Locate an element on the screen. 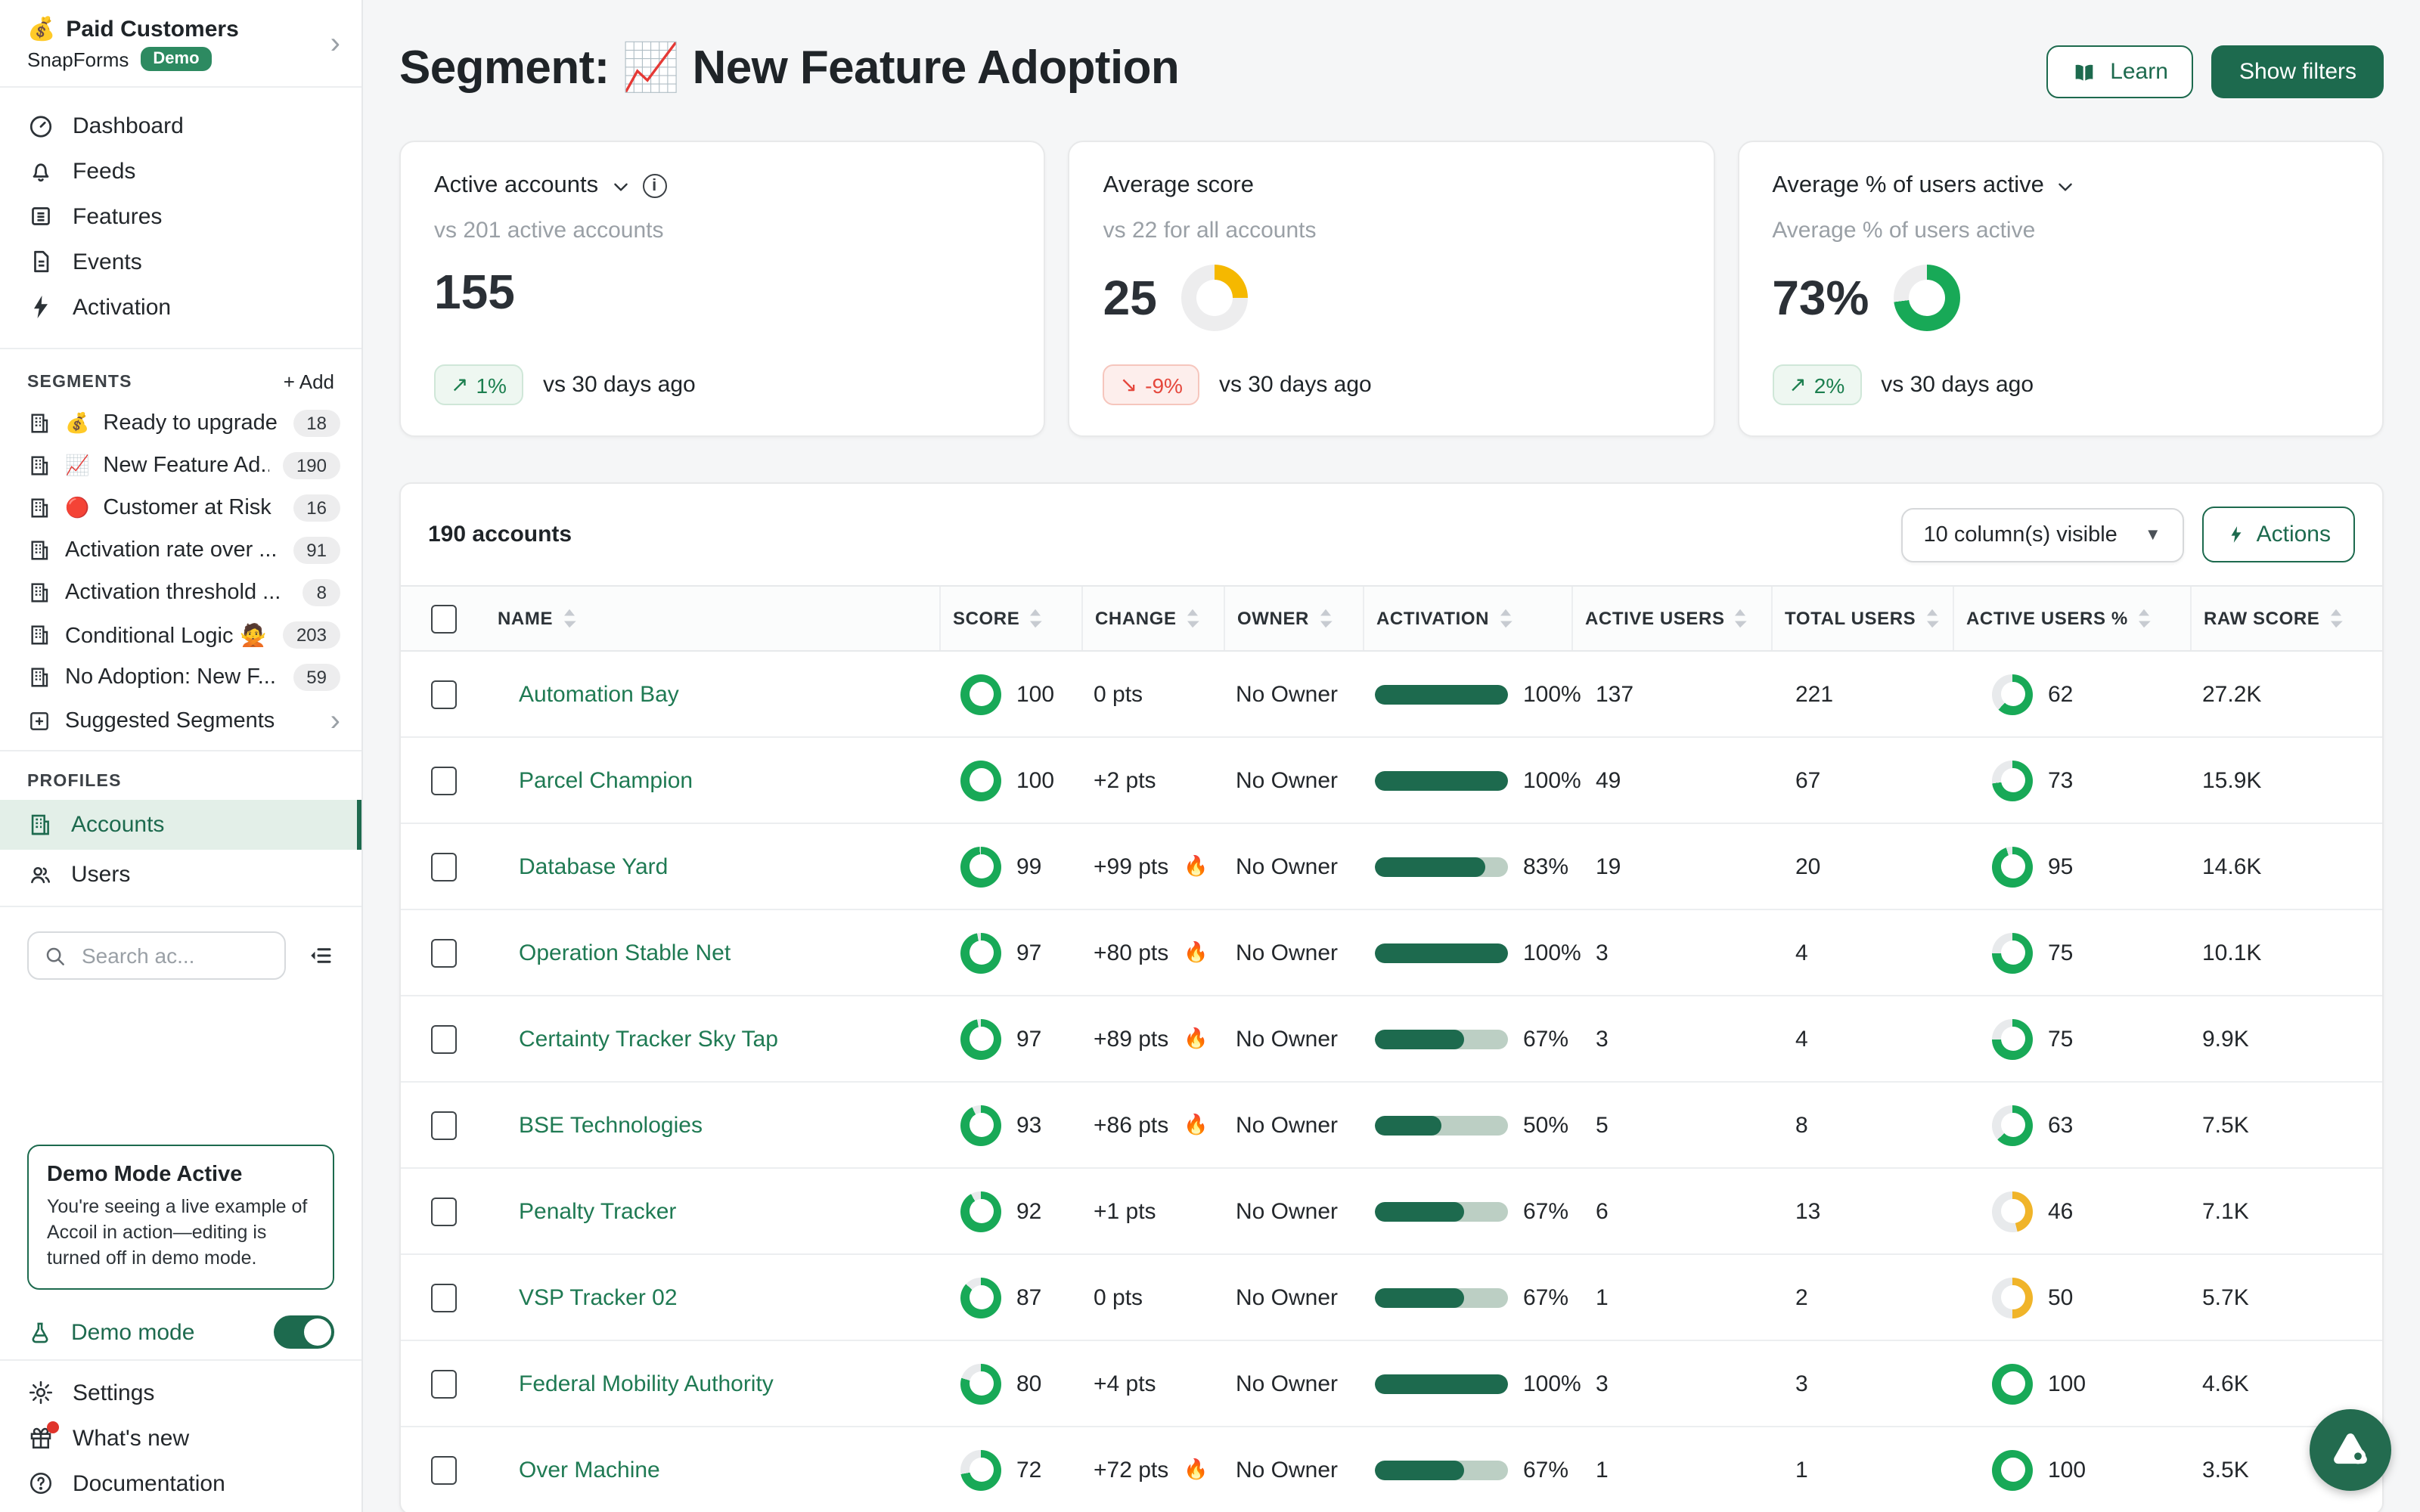 This screenshot has width=2420, height=1512. sidebar-segment-item: 📈 New Feature Ad... 190 is located at coordinates (180, 466).